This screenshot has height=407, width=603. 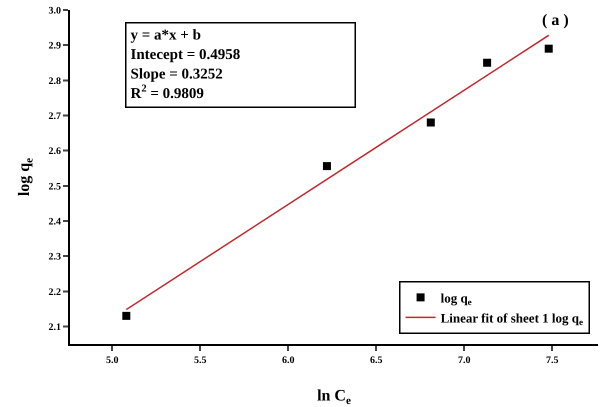 What do you see at coordinates (334, 397) in the screenshot?
I see `x-axis-title: ln C$_{e}$` at bounding box center [334, 397].